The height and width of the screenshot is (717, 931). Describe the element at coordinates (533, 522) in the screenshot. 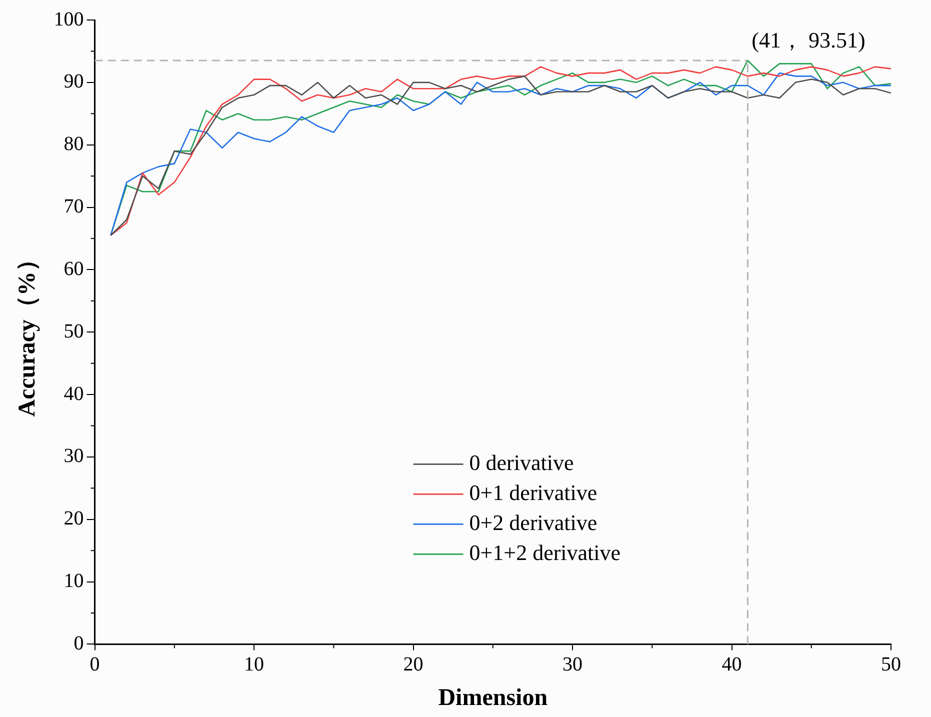

I see `legend-label: 0+2 derivative` at that location.